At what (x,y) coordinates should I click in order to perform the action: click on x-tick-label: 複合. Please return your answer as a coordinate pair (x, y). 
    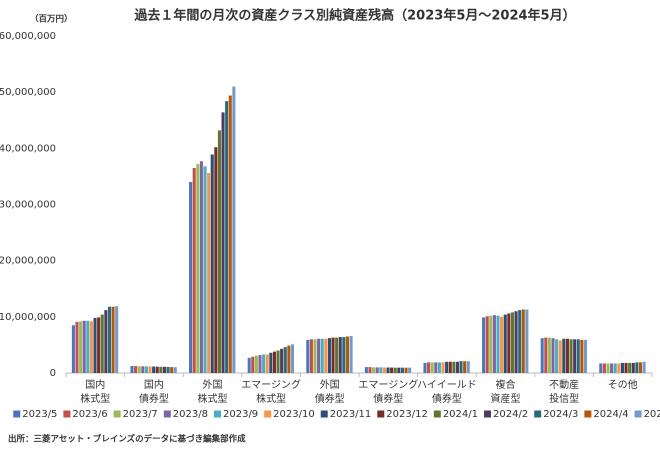
    Looking at the image, I should click on (506, 384).